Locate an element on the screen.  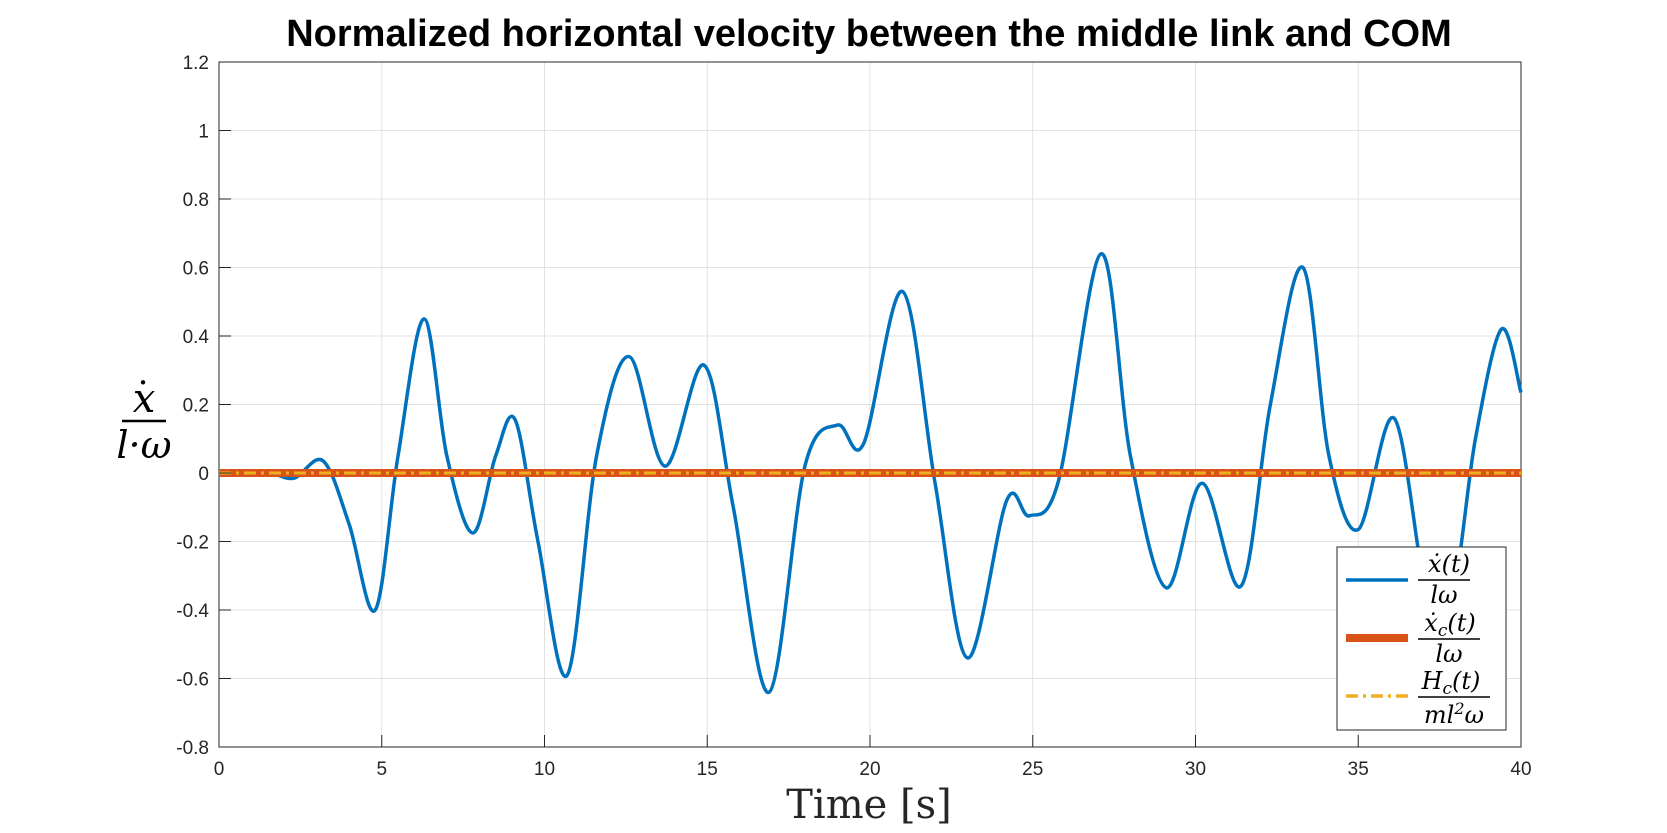
x-tick-label: 20 is located at coordinates (869, 769).